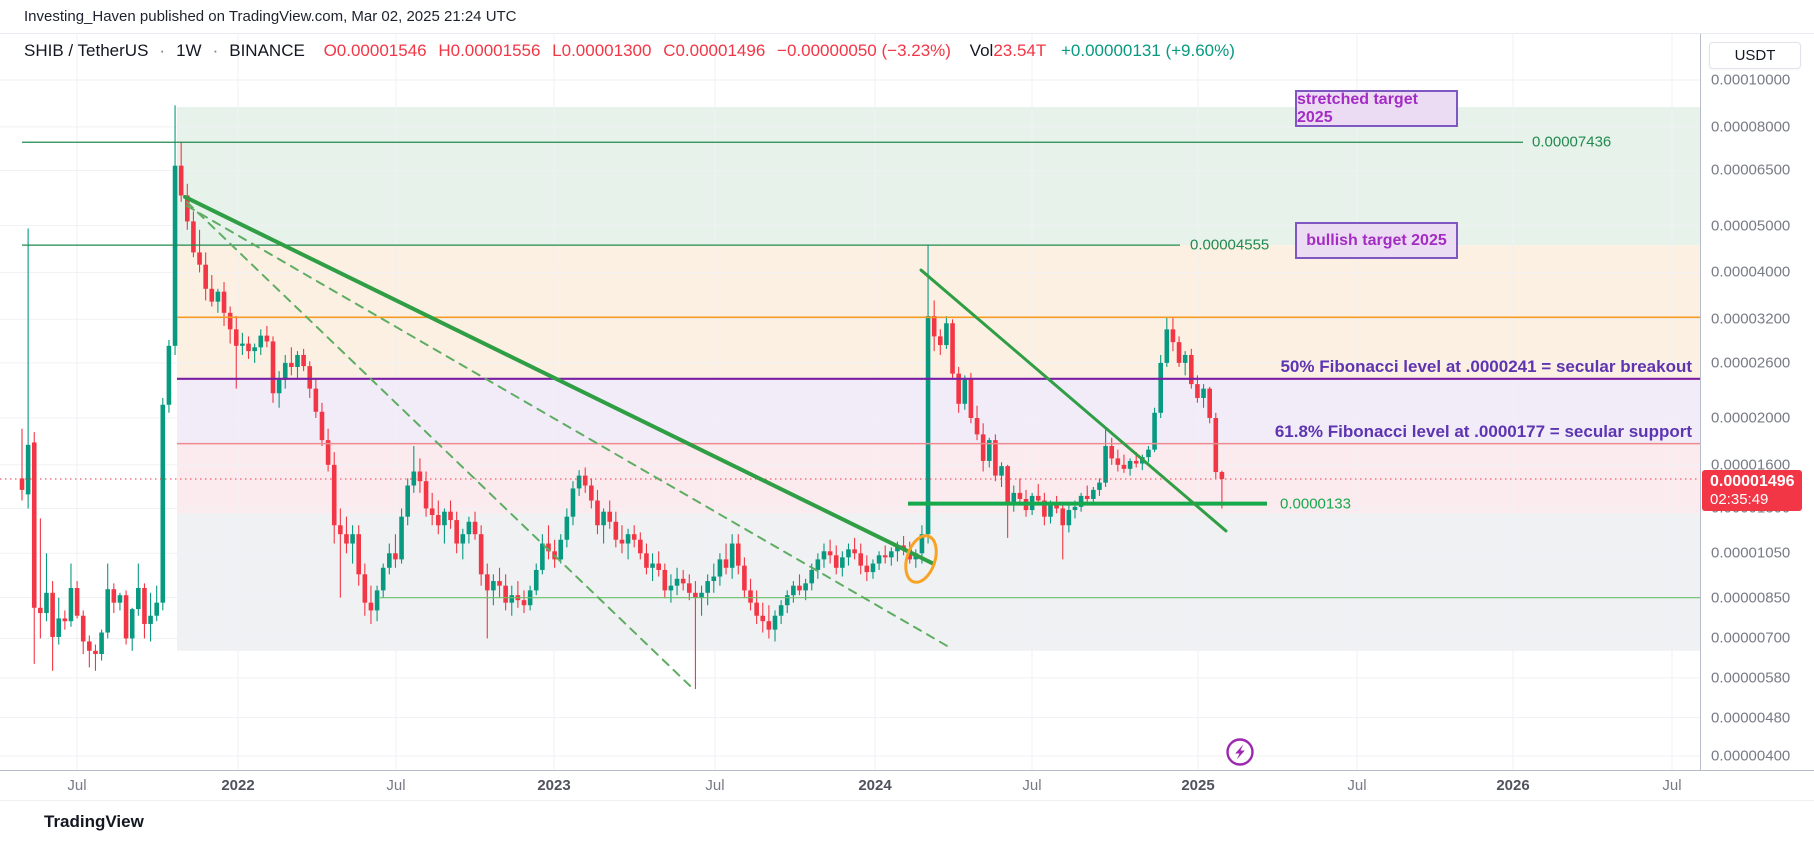  Describe the element at coordinates (907, 785) in the screenshot. I see `time-axis-pane` at that location.